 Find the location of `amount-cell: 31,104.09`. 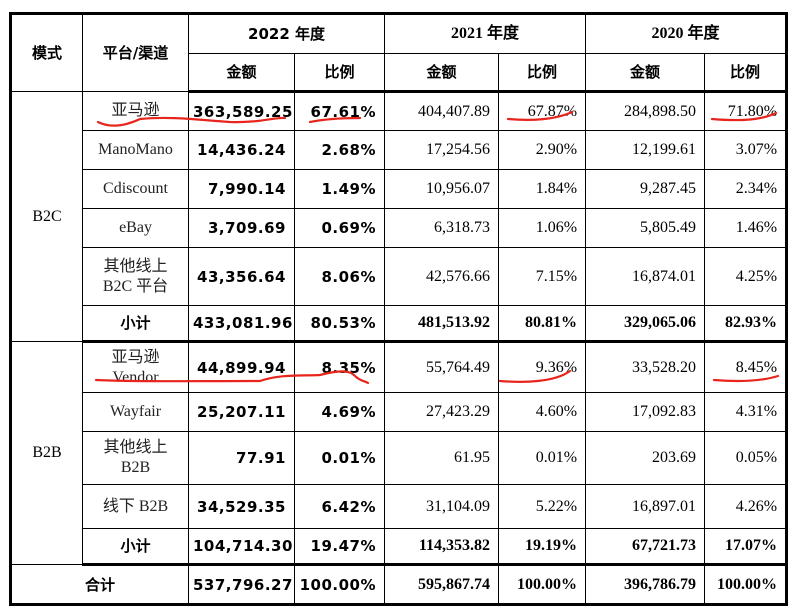

amount-cell: 31,104.09 is located at coordinates (442, 506).